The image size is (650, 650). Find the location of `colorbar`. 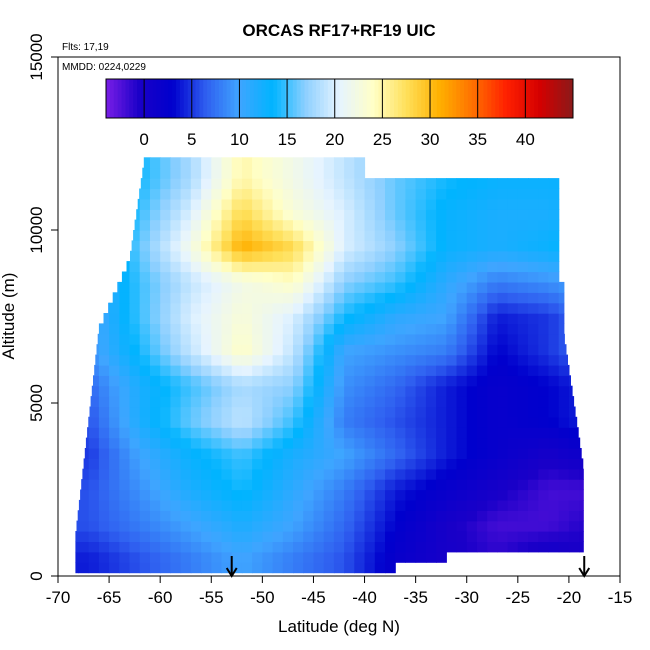

colorbar is located at coordinates (339, 98).